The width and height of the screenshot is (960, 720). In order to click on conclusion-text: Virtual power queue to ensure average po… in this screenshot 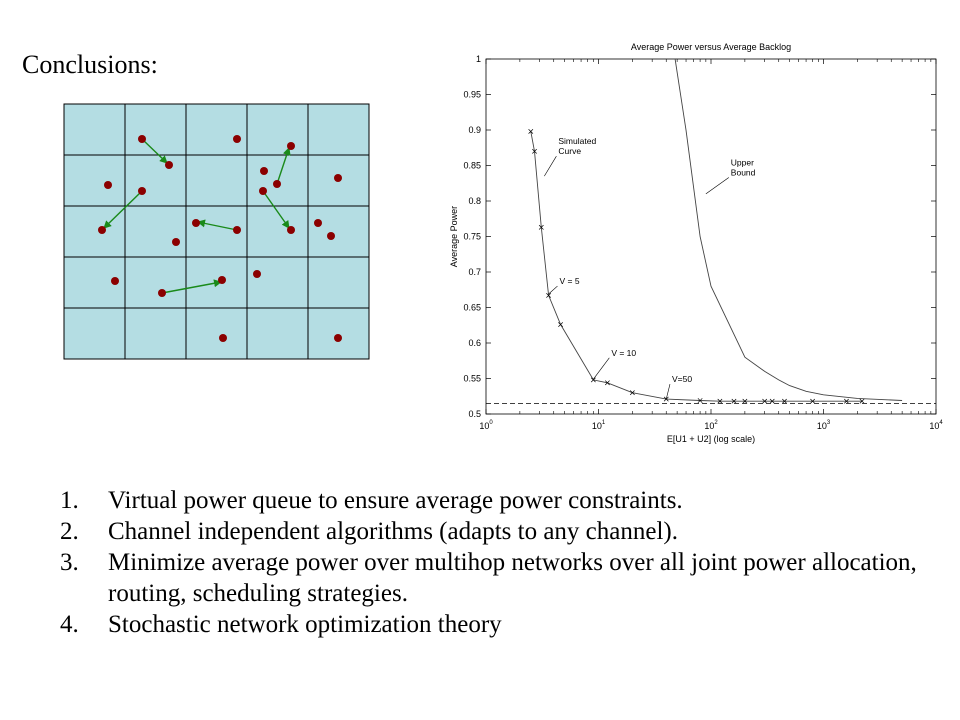, I will do `click(395, 500)`.